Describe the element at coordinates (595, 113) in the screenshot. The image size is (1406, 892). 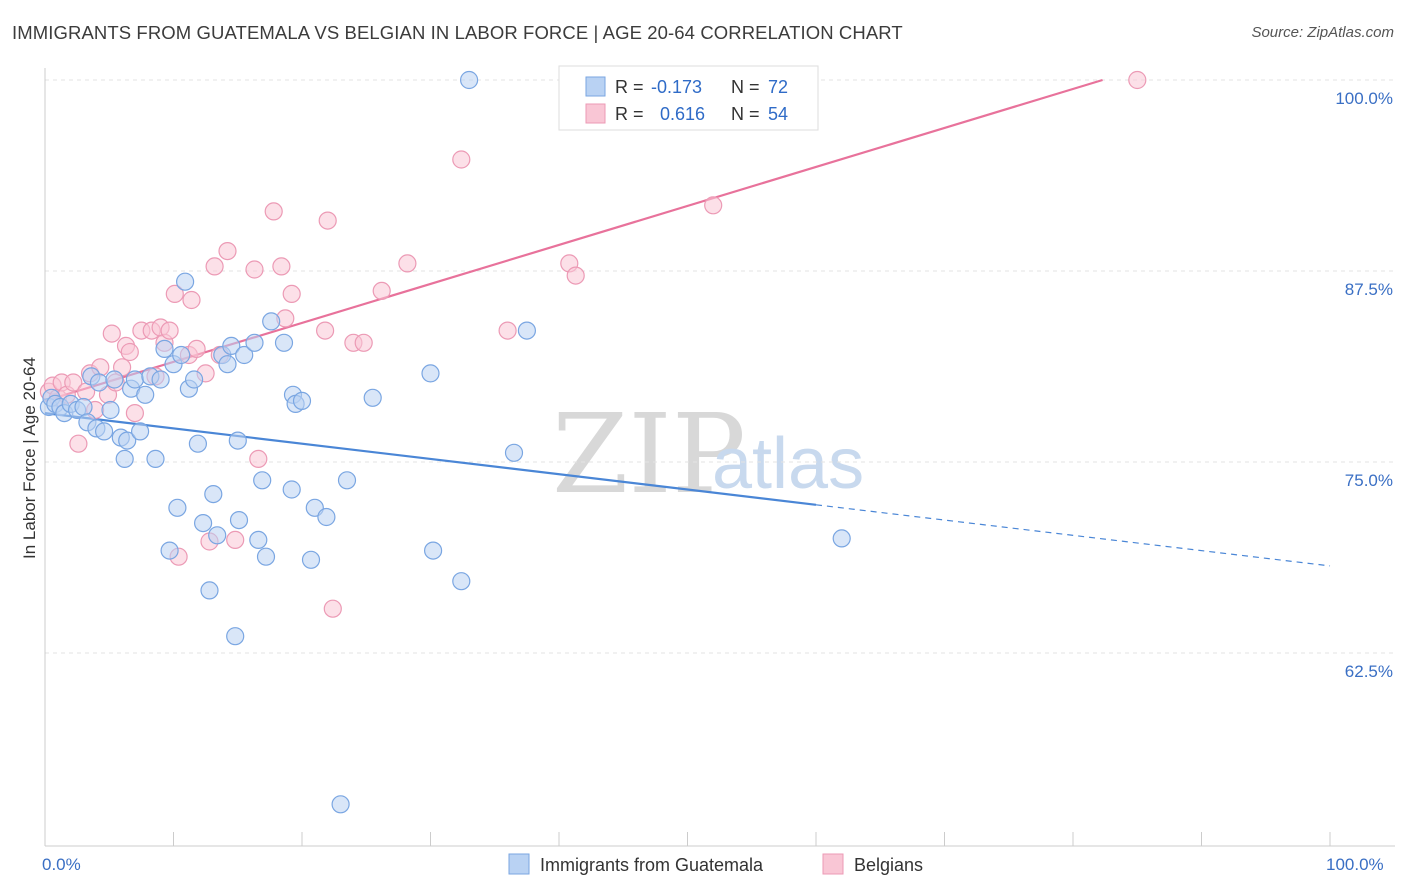
I see `legend-swatch-belgians` at that location.